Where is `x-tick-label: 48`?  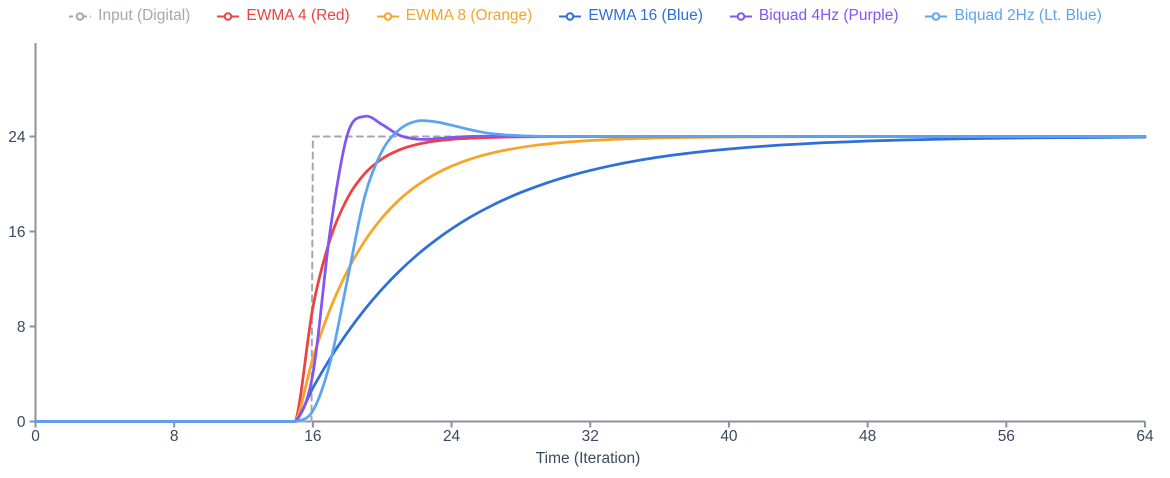 x-tick-label: 48 is located at coordinates (867, 436).